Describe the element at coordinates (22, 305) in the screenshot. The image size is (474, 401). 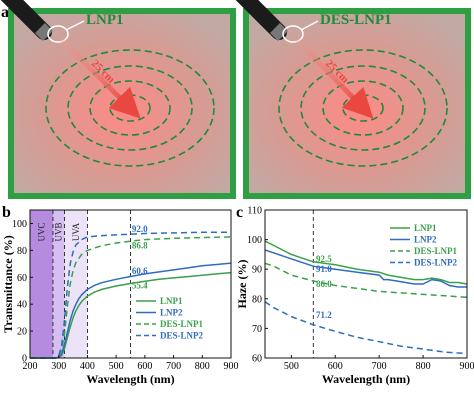
I see `y-tick-label: 40` at that location.